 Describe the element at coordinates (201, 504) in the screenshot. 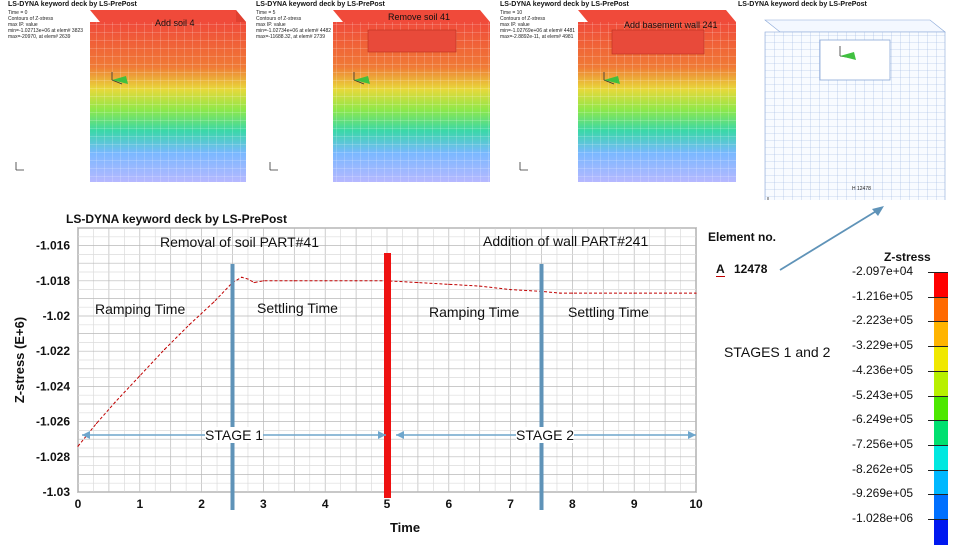

I see `x-tick-label: 2` at that location.